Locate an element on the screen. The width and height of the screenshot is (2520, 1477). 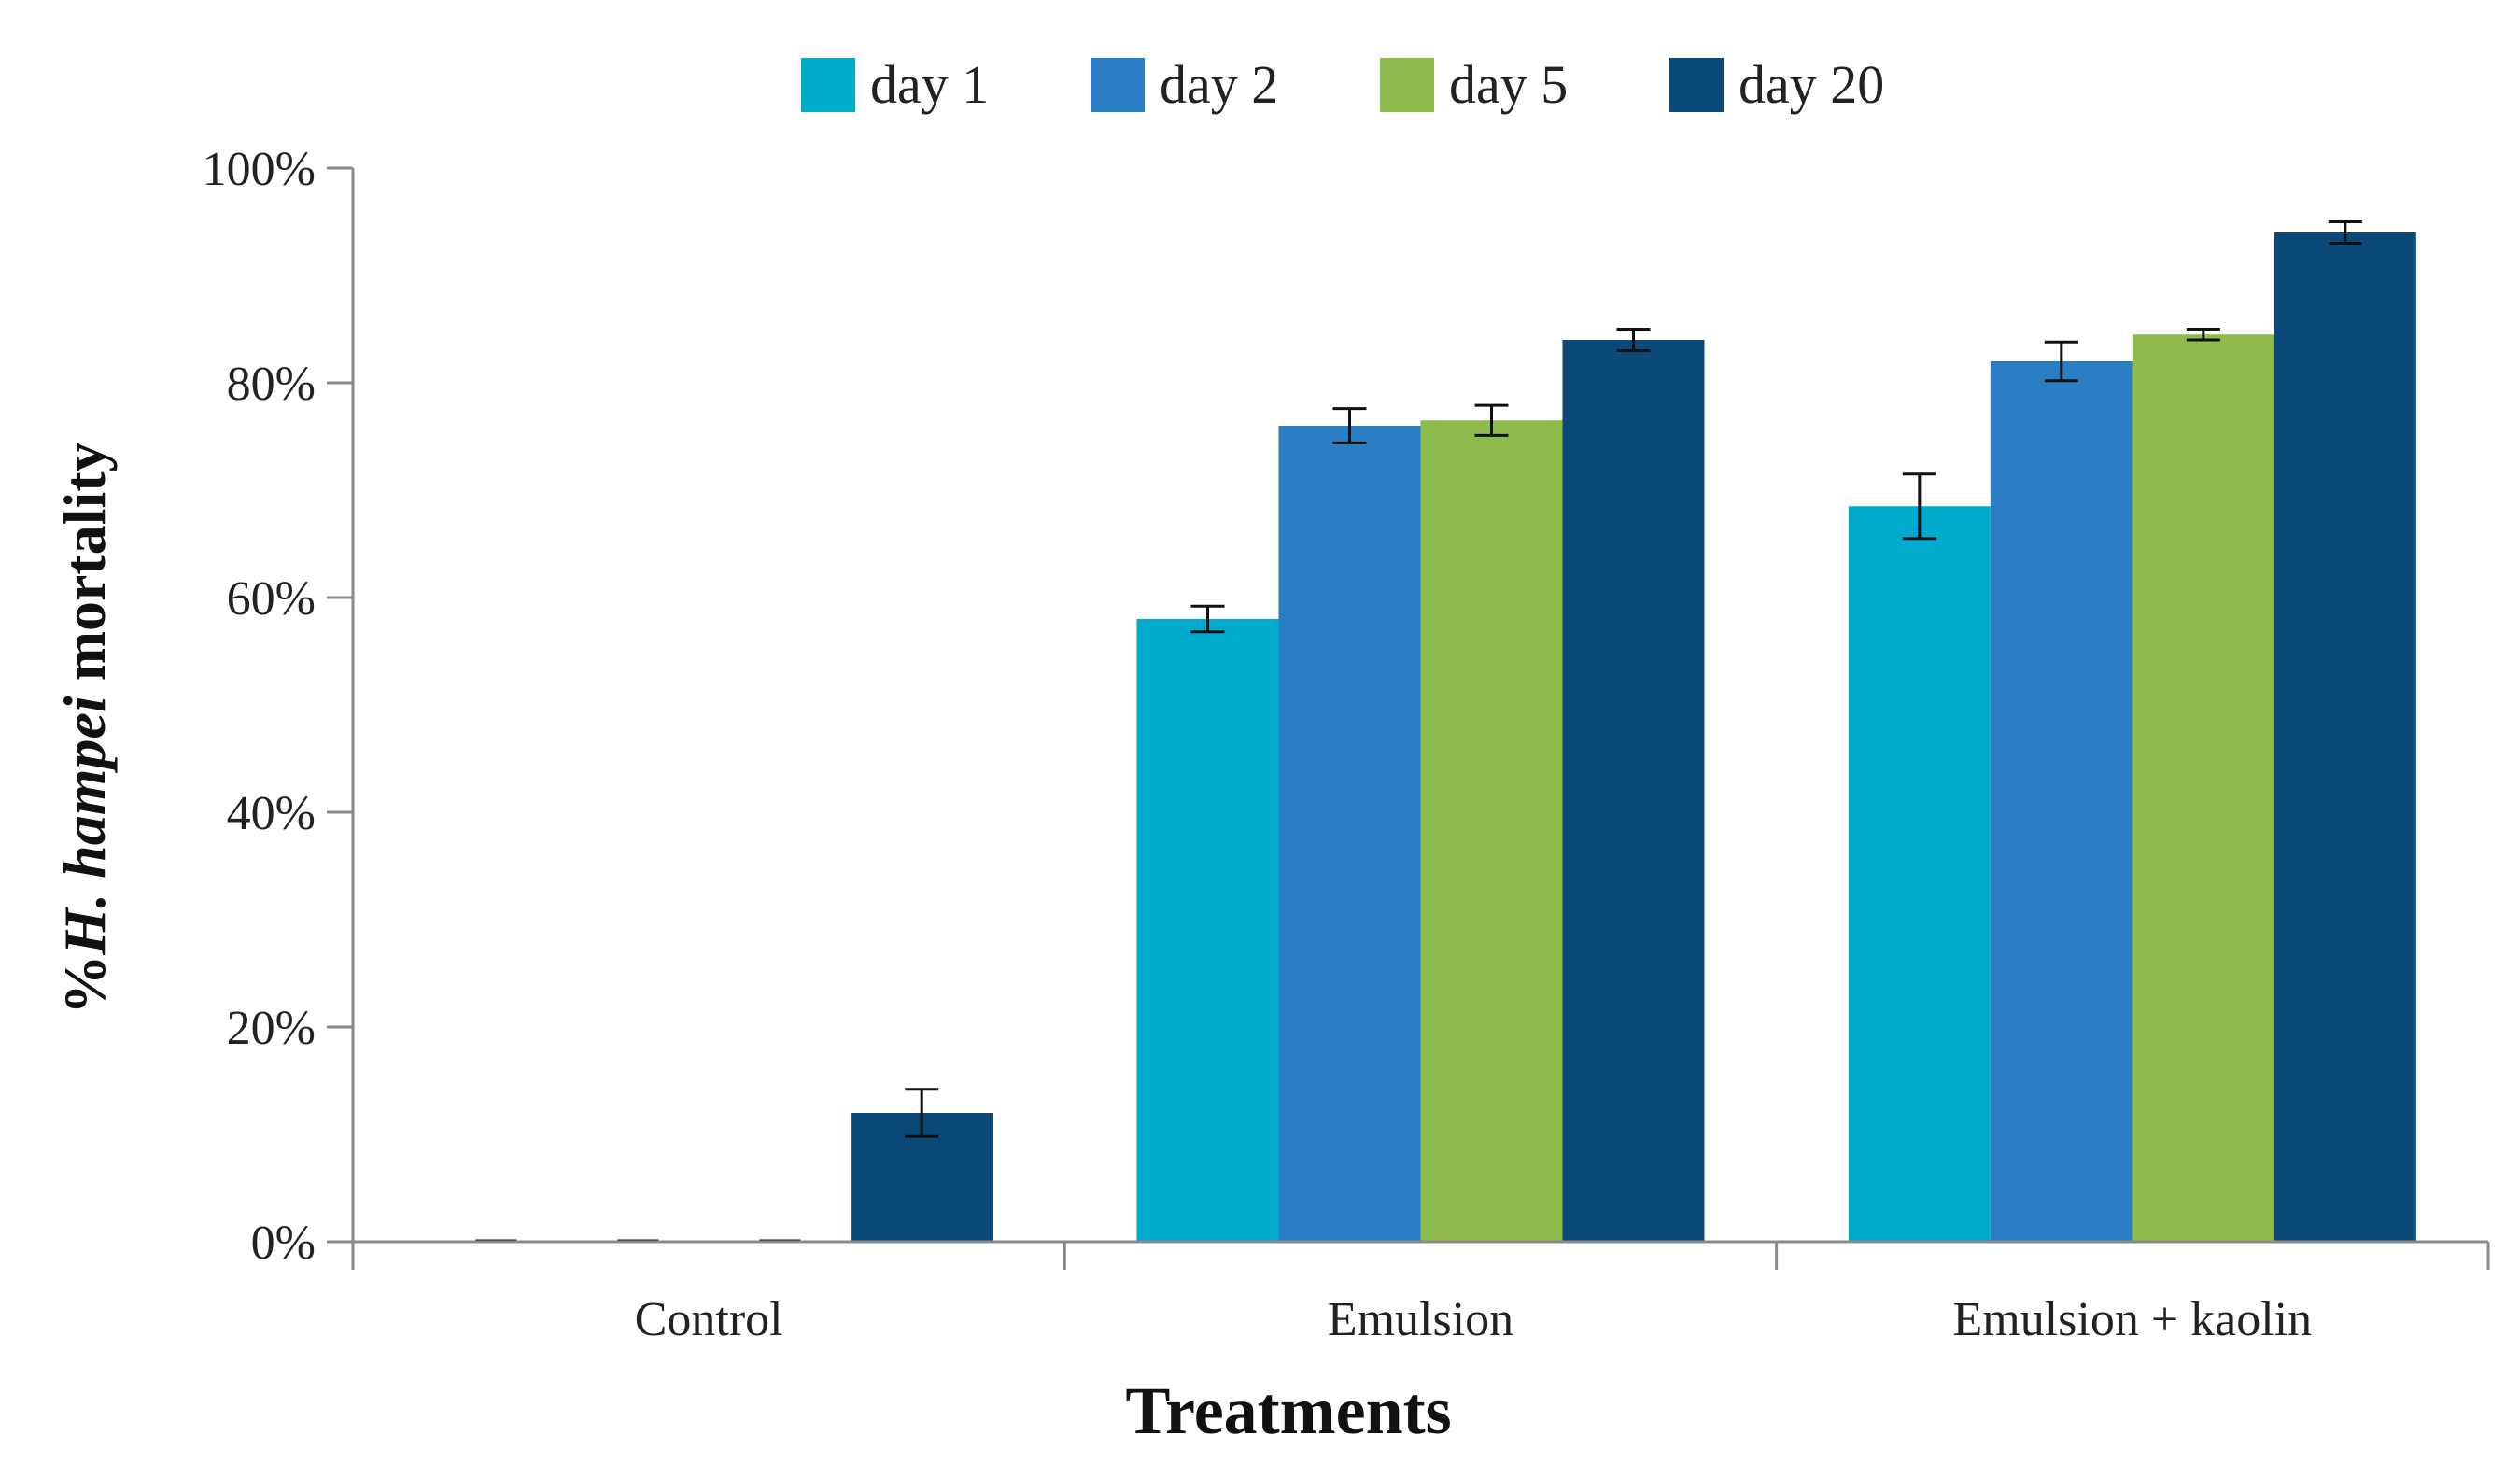
x-axis-title: Treatments is located at coordinates (1288, 1410).